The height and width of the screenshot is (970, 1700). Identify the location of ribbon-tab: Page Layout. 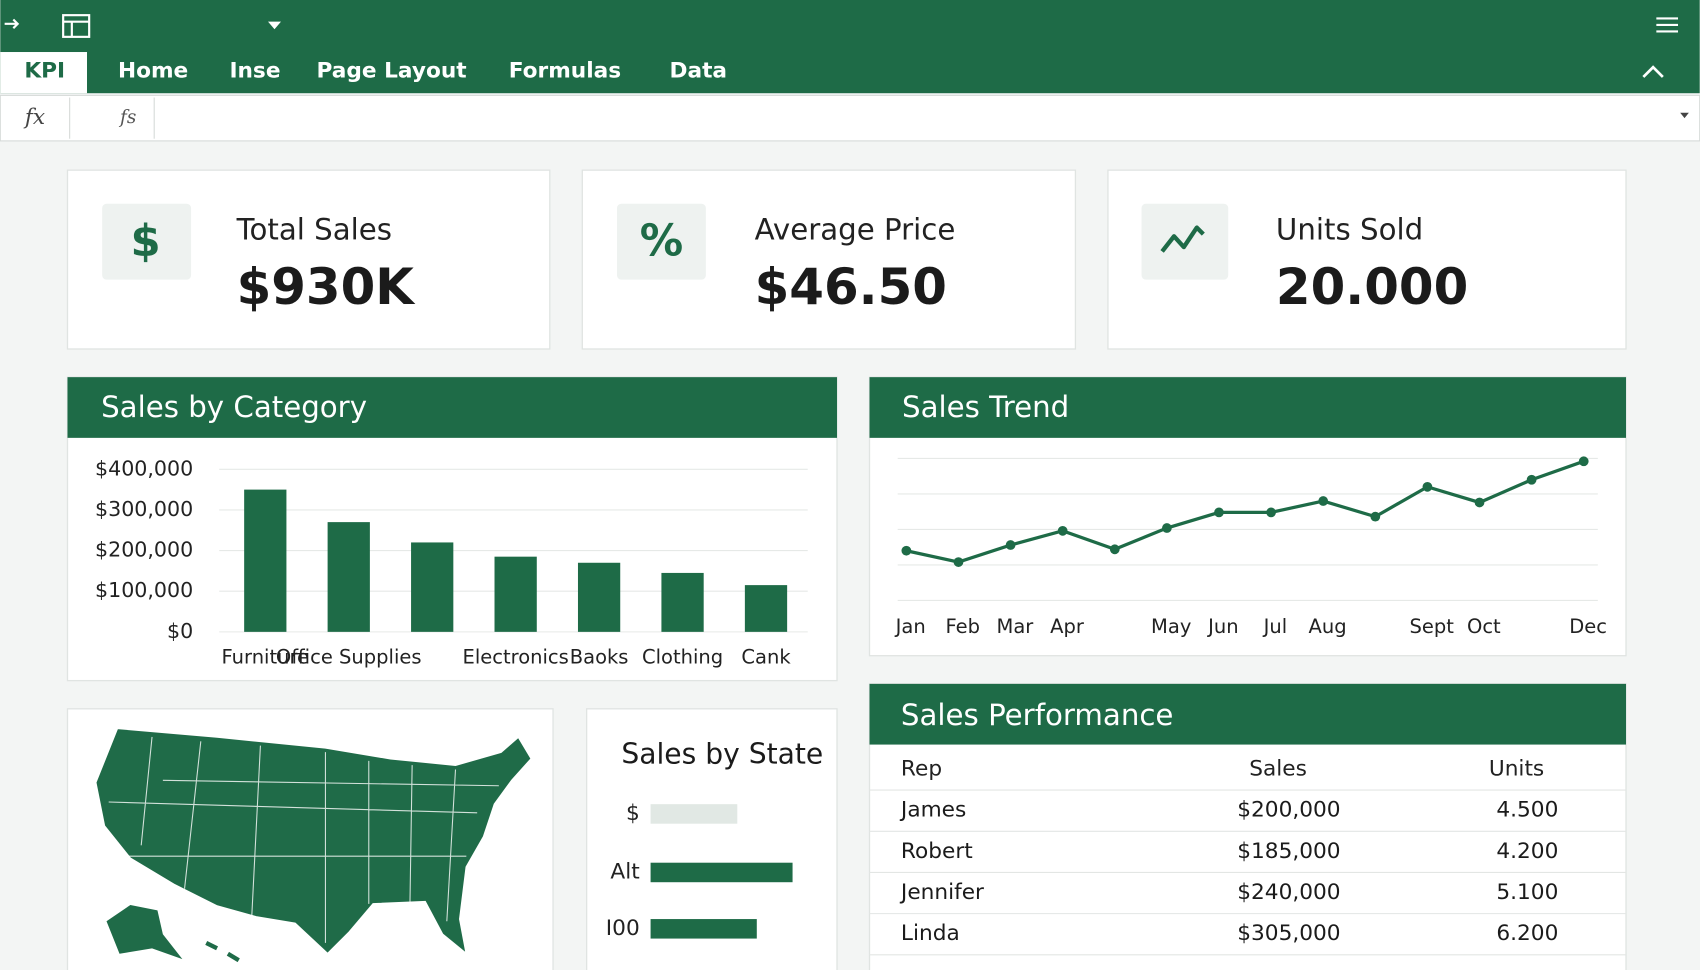
(391, 71).